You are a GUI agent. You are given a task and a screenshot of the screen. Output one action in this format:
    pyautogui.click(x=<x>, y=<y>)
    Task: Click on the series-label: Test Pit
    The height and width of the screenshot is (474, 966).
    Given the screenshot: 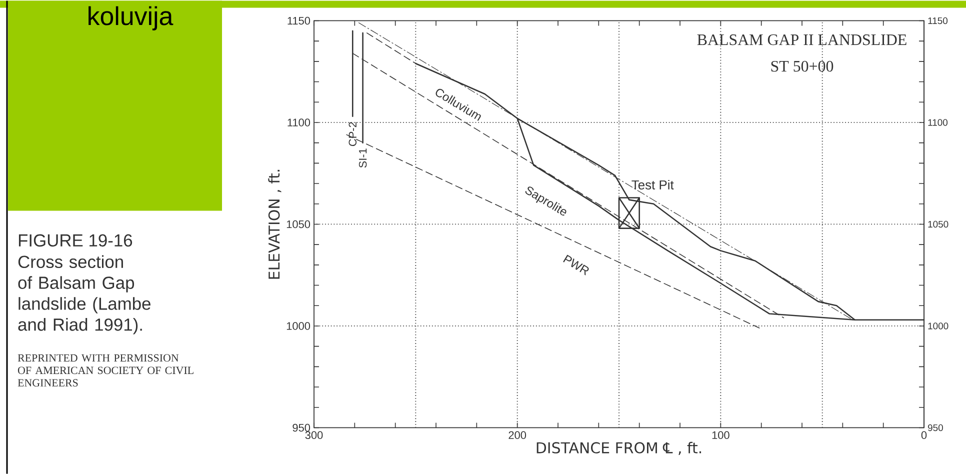 What is the action you would take?
    pyautogui.click(x=653, y=185)
    